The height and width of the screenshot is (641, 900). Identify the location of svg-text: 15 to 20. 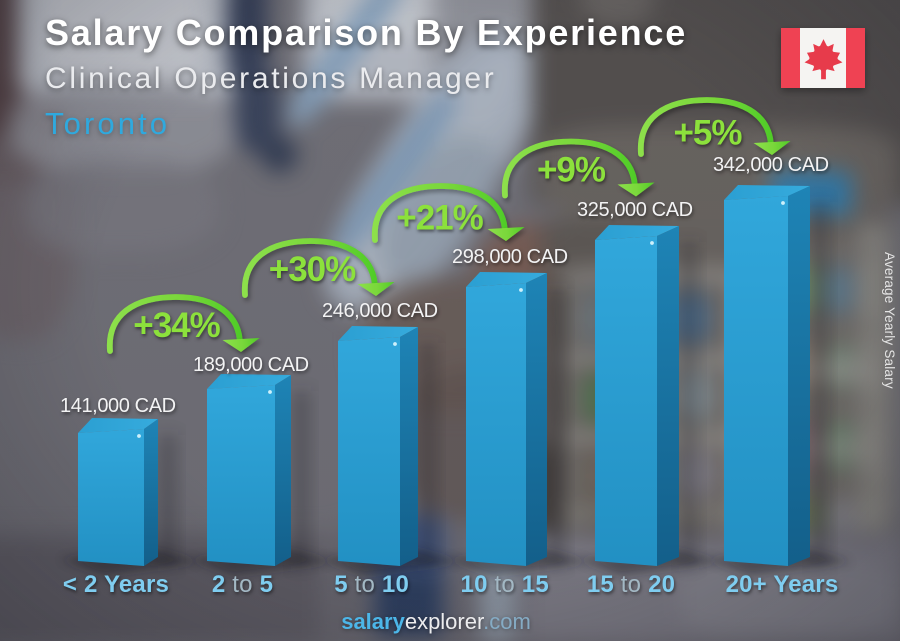
(631, 584).